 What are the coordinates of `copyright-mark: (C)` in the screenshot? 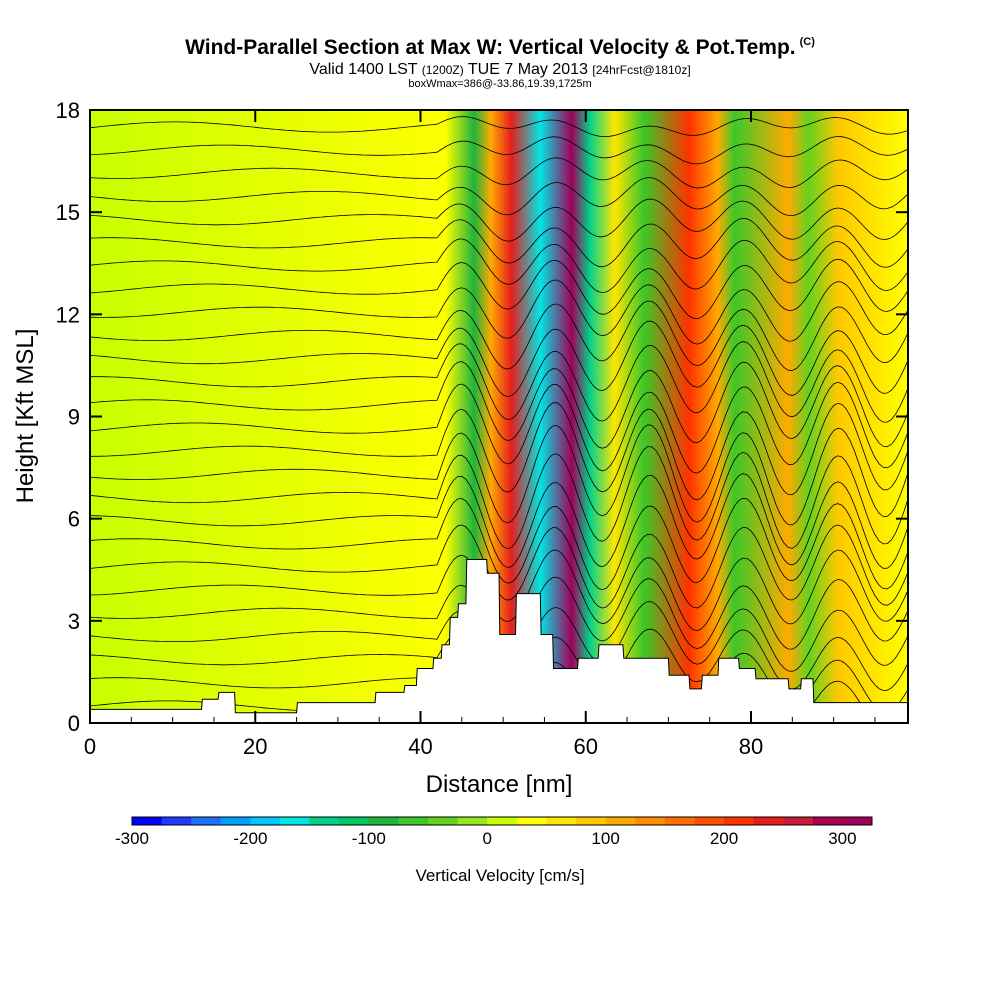 It's located at (807, 42).